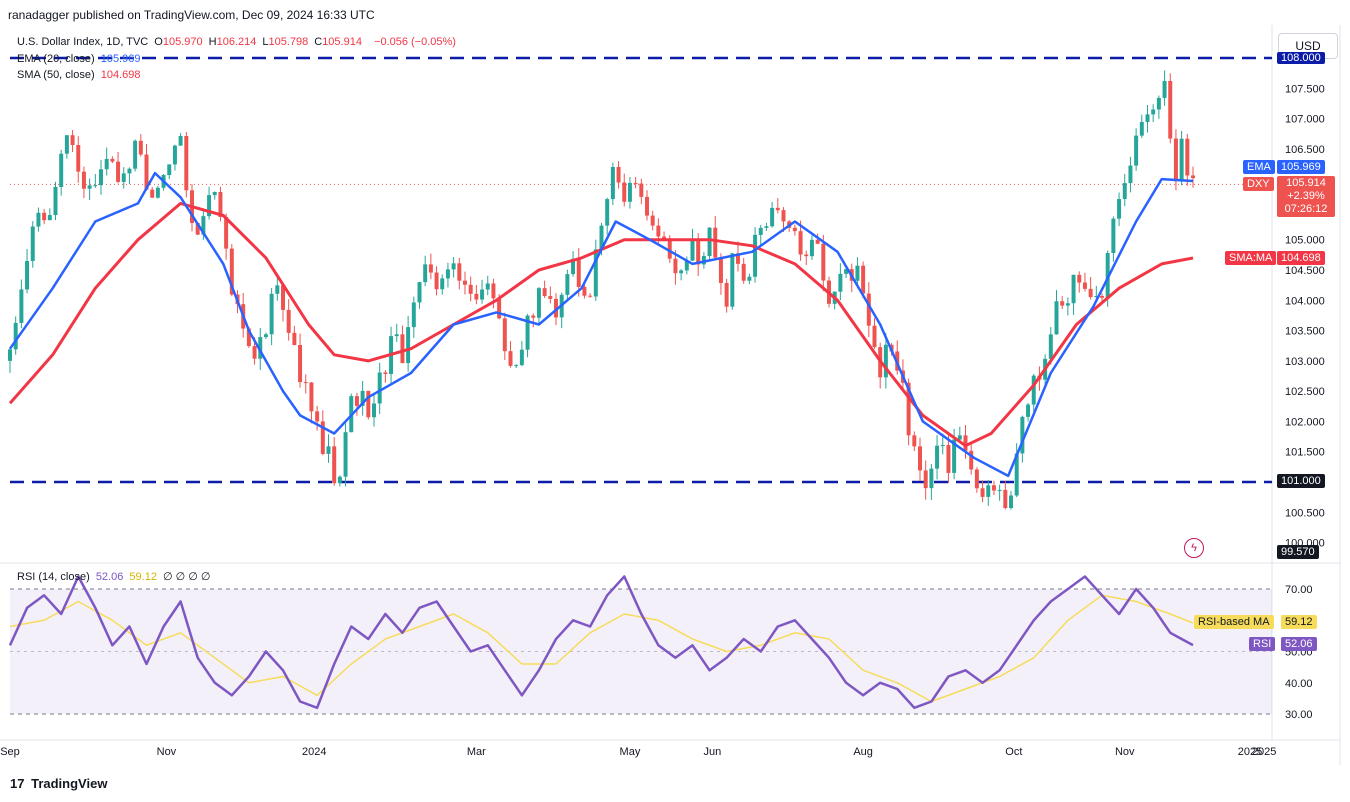 The height and width of the screenshot is (802, 1350). Describe the element at coordinates (80, 59) in the screenshot. I see `ema-legend: EMA (20, close) 105.969` at that location.